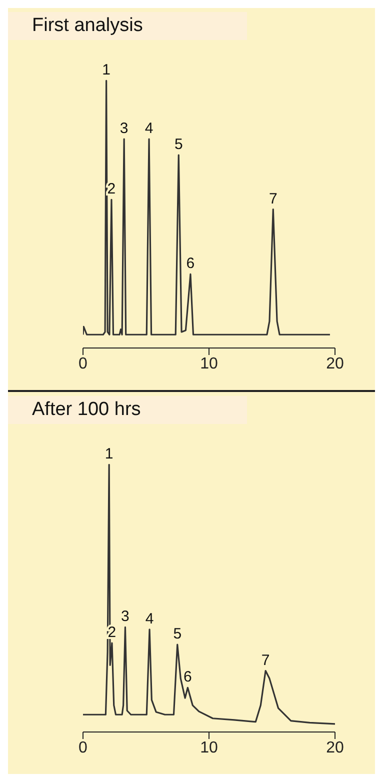 The width and height of the screenshot is (383, 783). Describe the element at coordinates (111, 189) in the screenshot. I see `annotation: 2` at that location.